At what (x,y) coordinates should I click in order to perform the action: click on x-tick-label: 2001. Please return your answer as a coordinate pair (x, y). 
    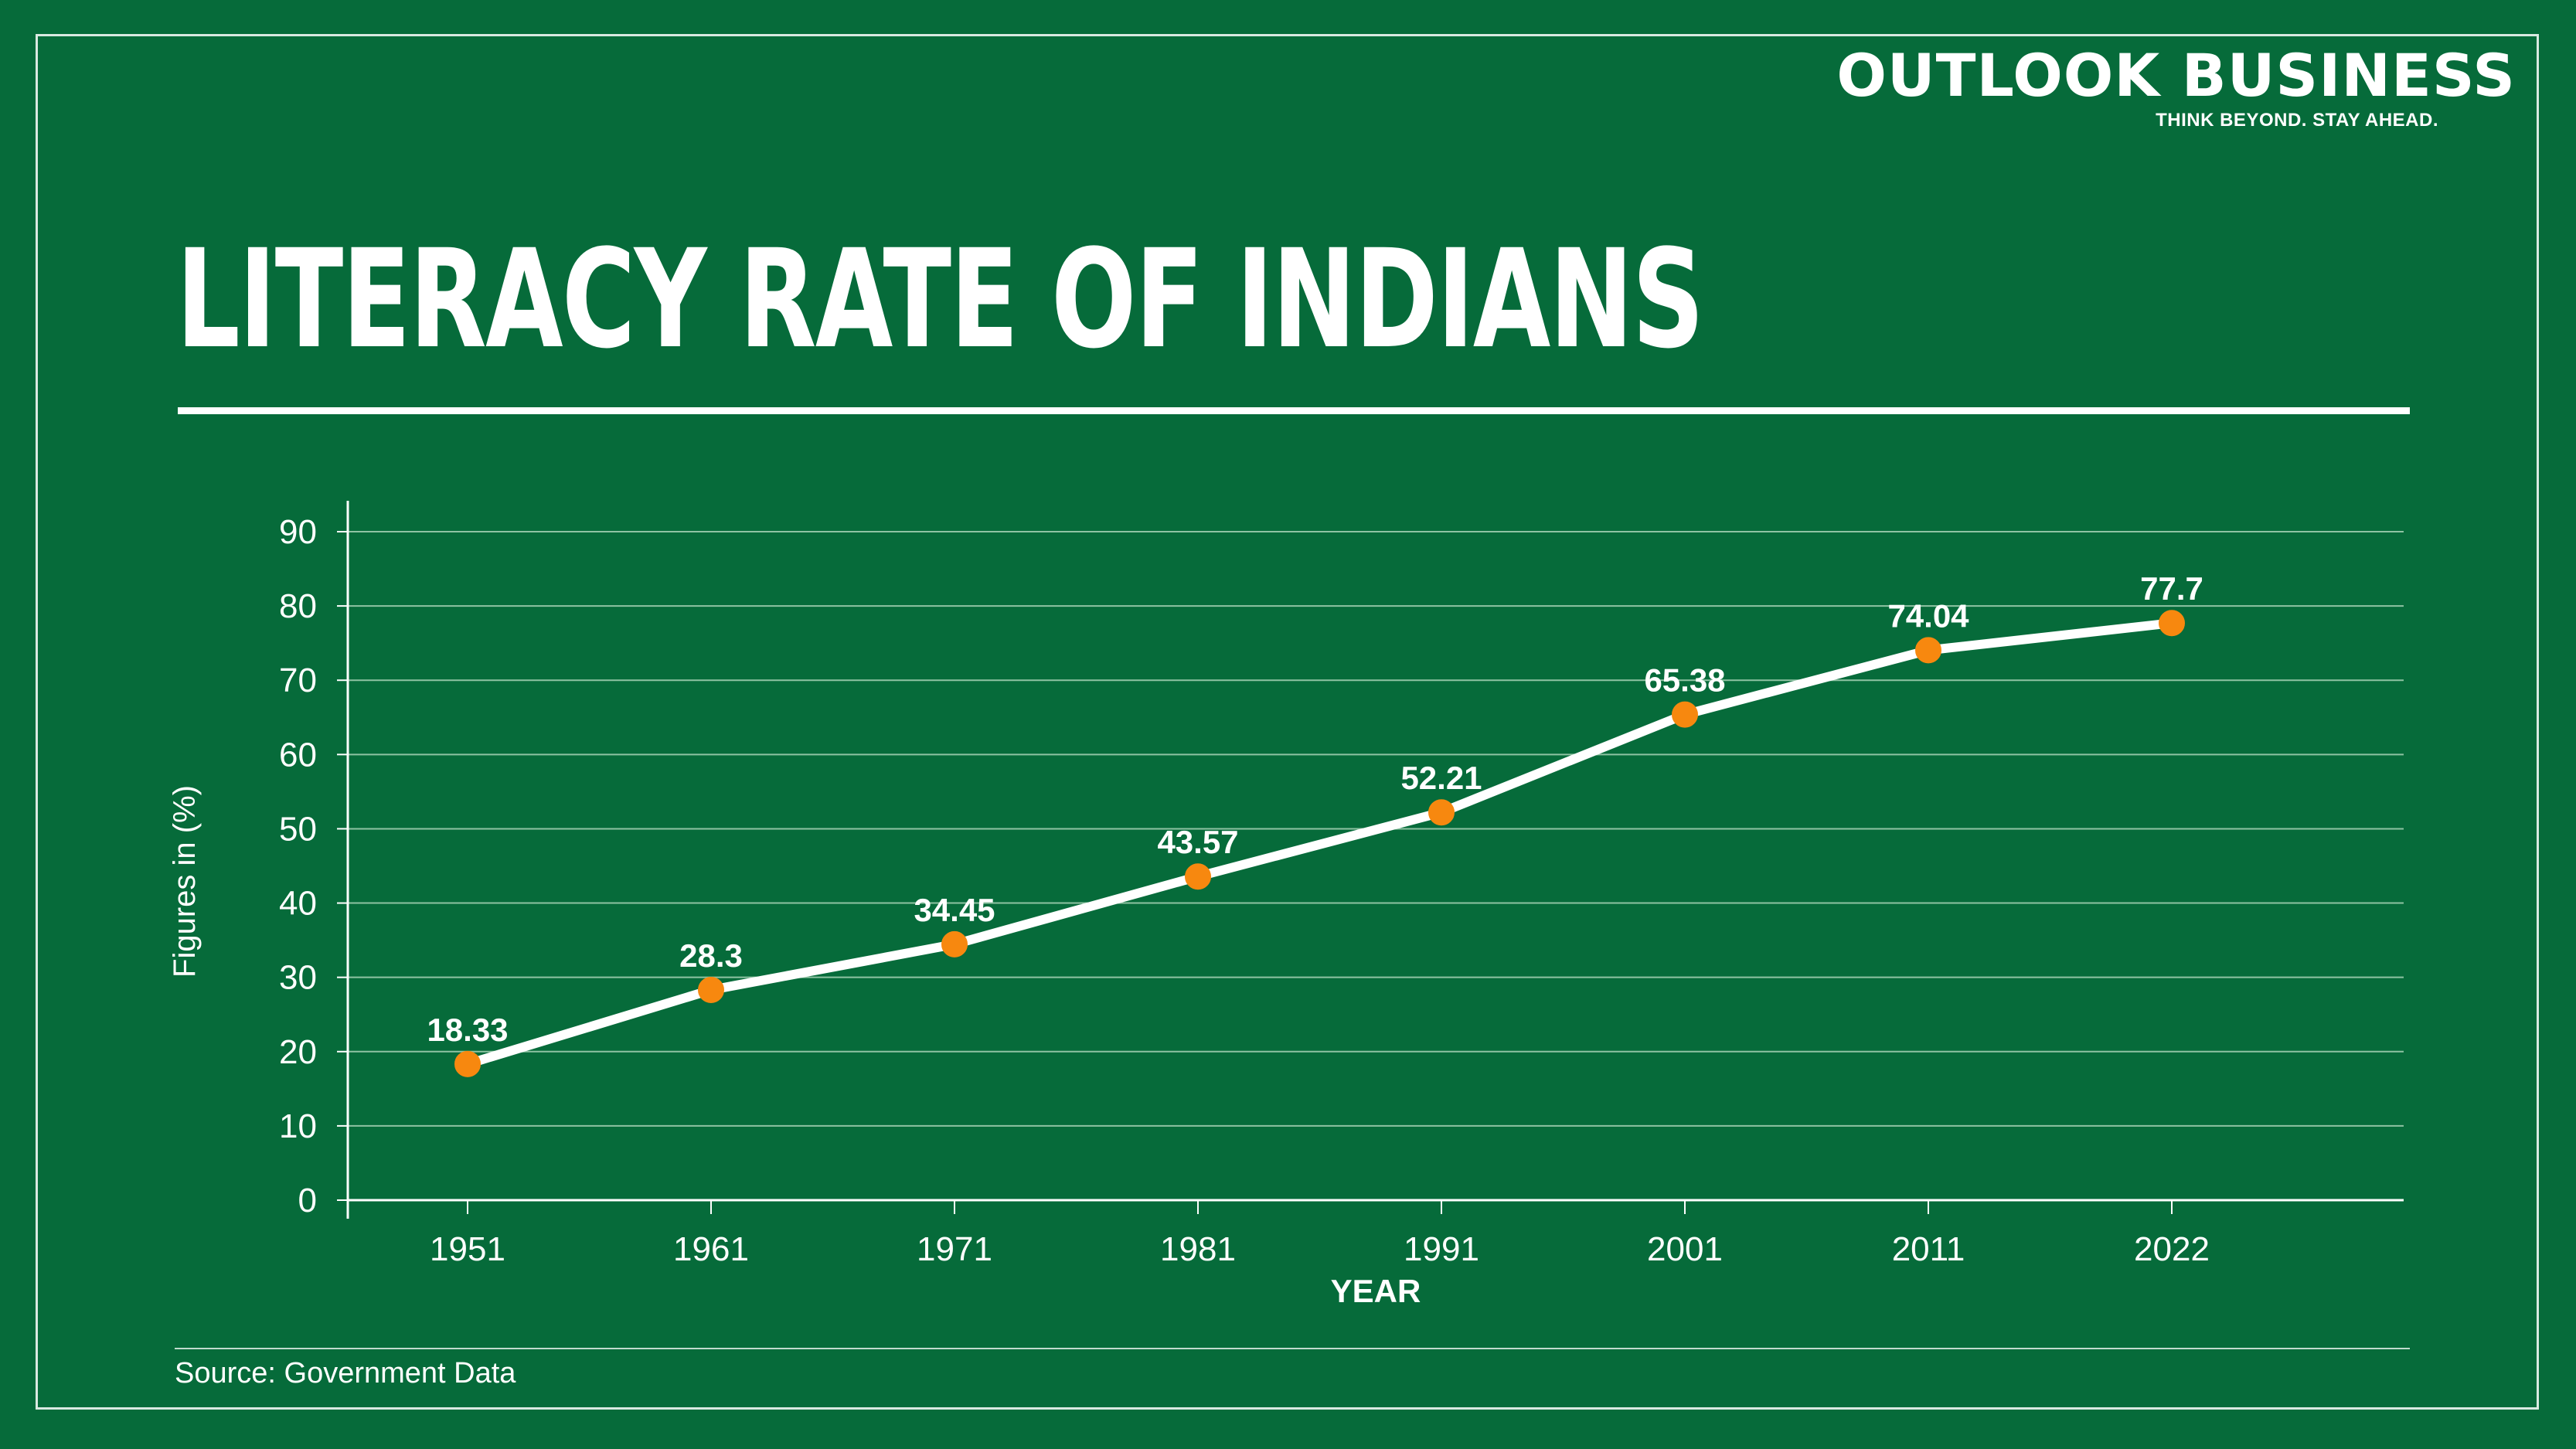
    Looking at the image, I should click on (1685, 1249).